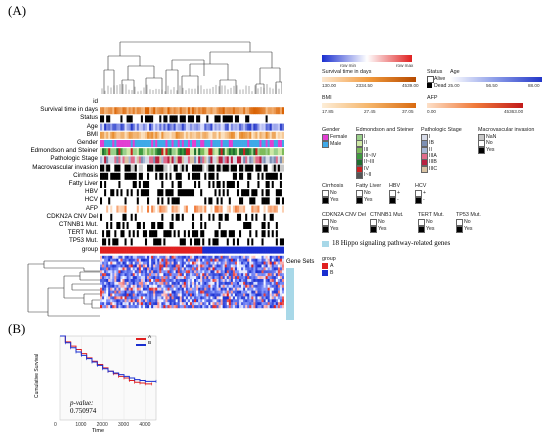 This screenshot has width=550, height=441. I want to click on tert-item-1: Yes, so click(430, 228).